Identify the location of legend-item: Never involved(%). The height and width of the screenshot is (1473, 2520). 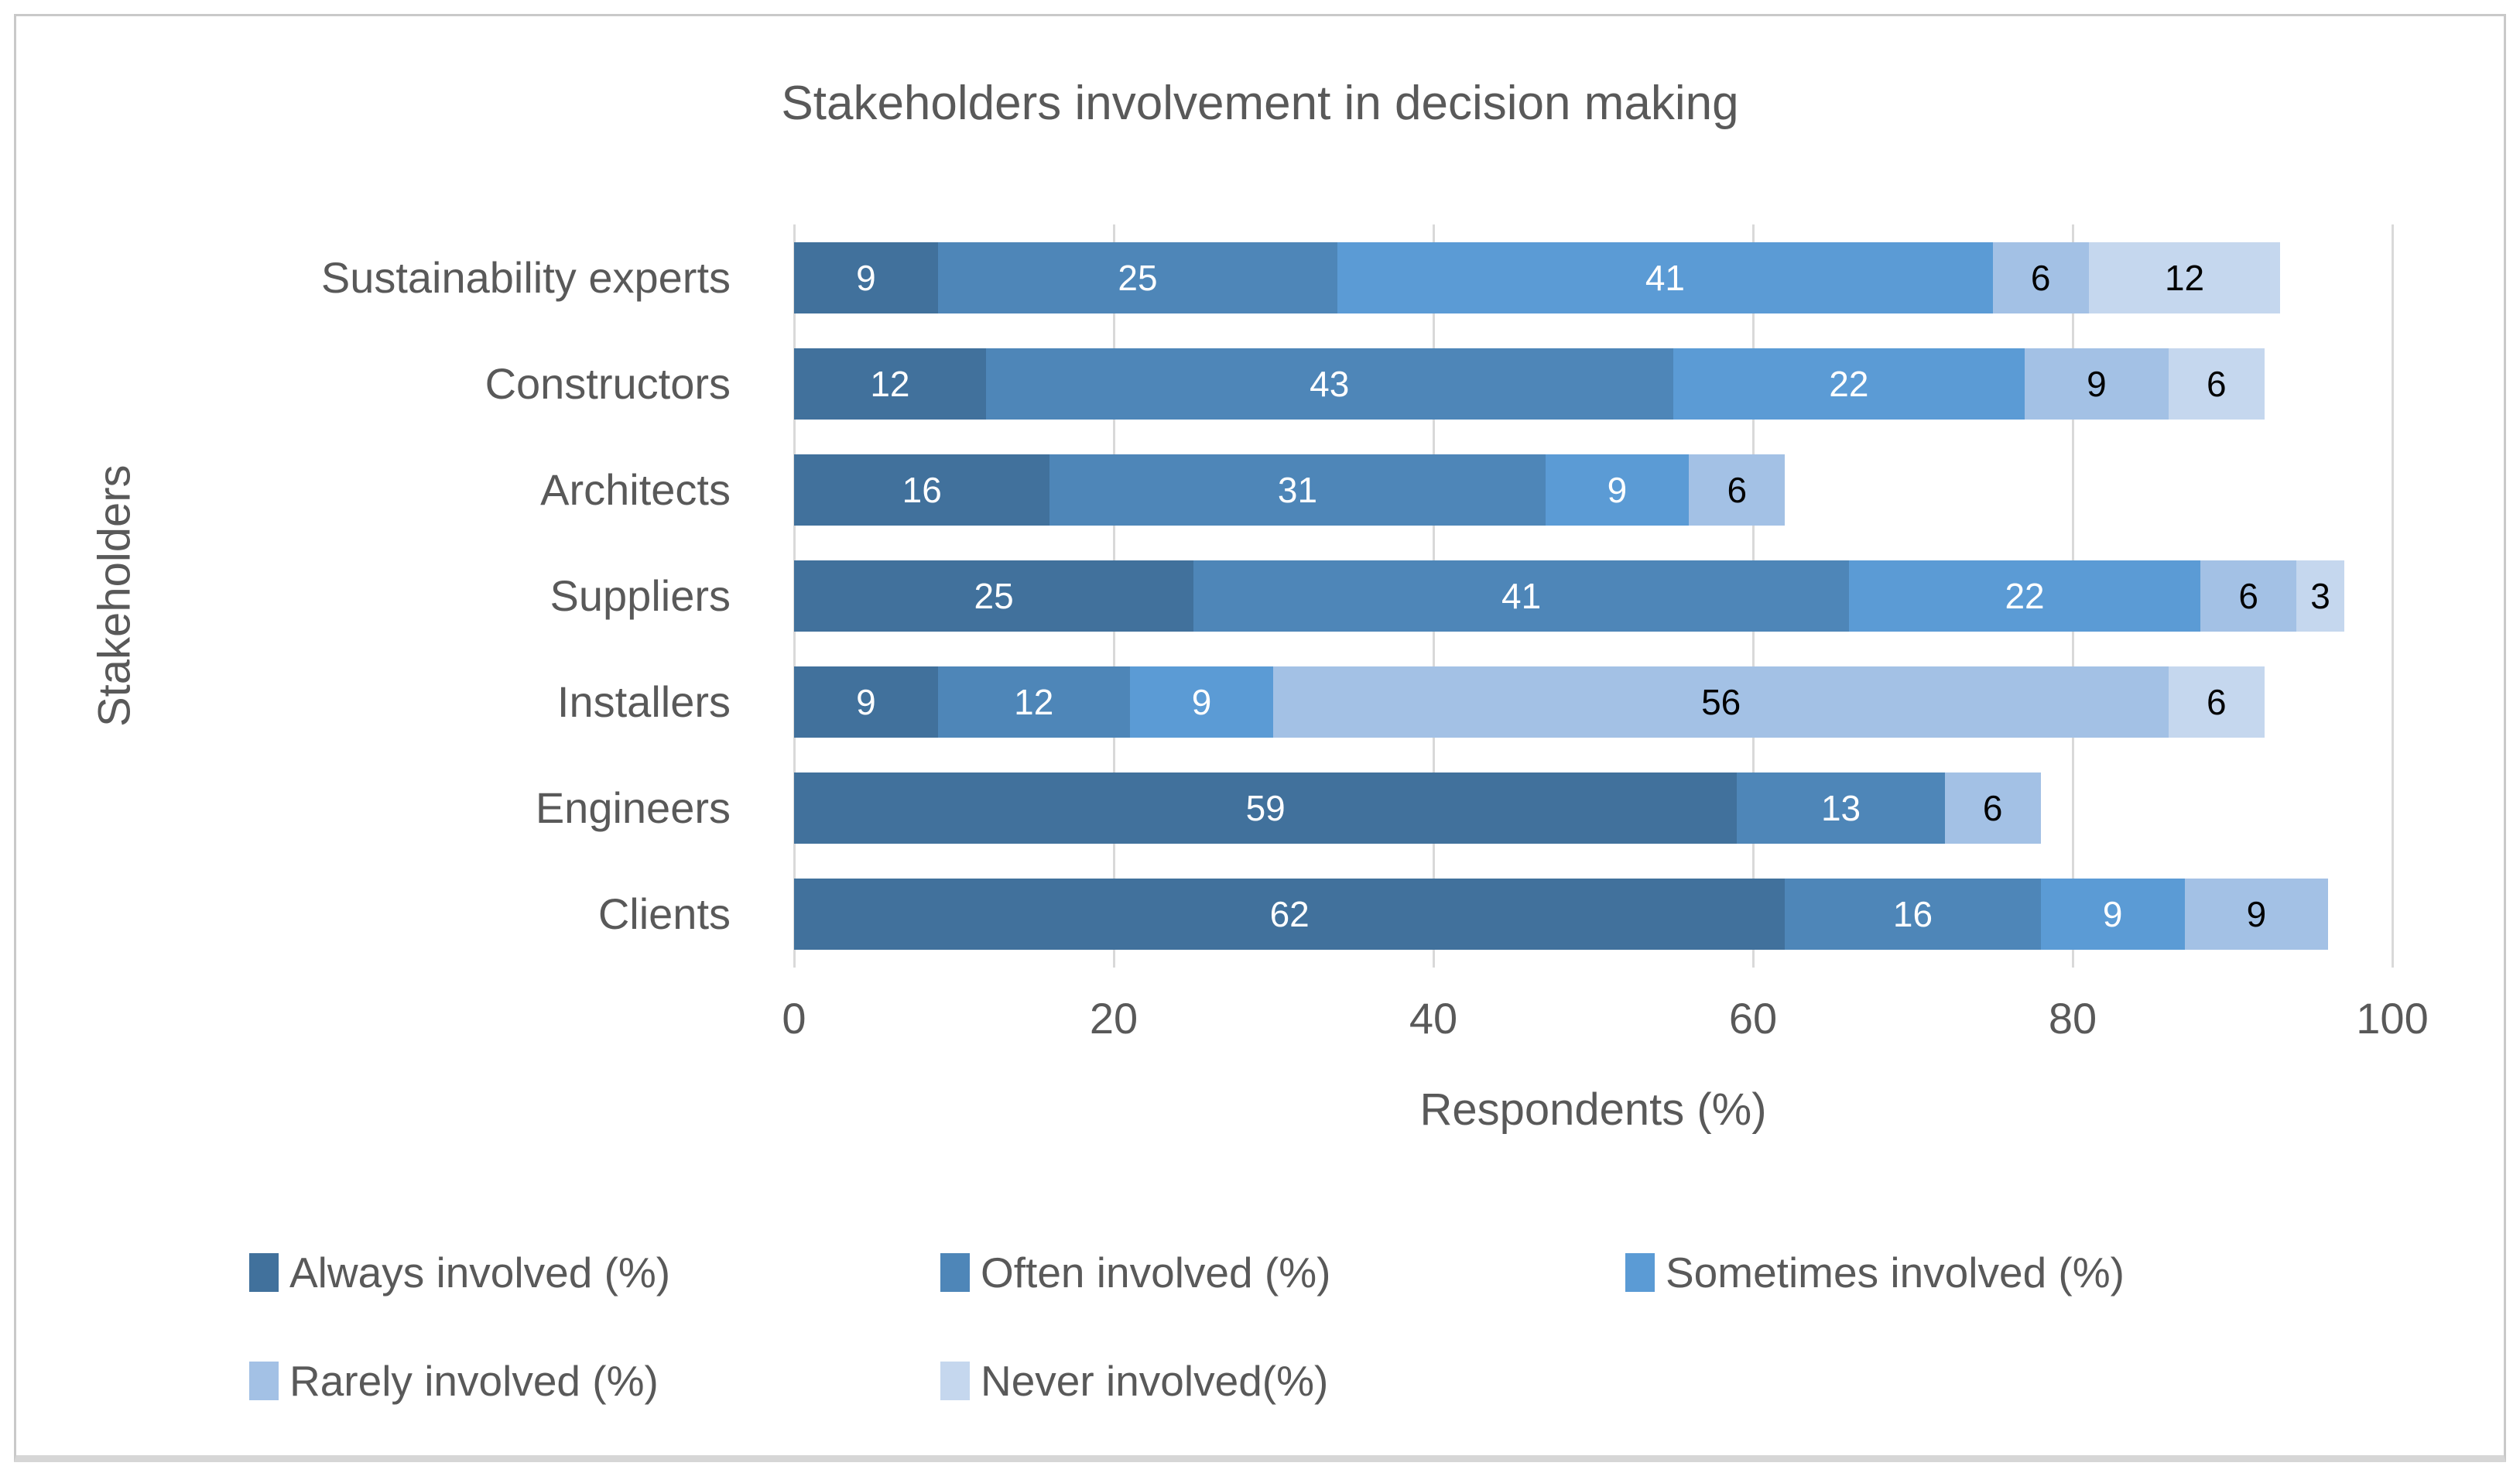
(1282, 1381).